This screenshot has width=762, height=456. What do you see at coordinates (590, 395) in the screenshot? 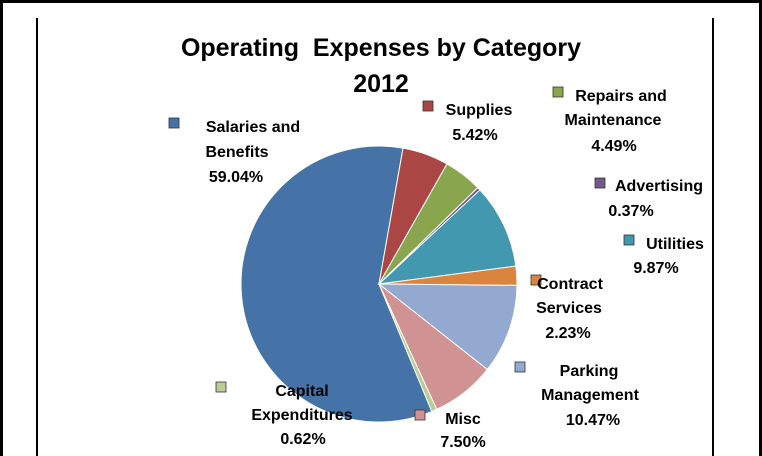
I see `category-label-parking-management: Management` at bounding box center [590, 395].